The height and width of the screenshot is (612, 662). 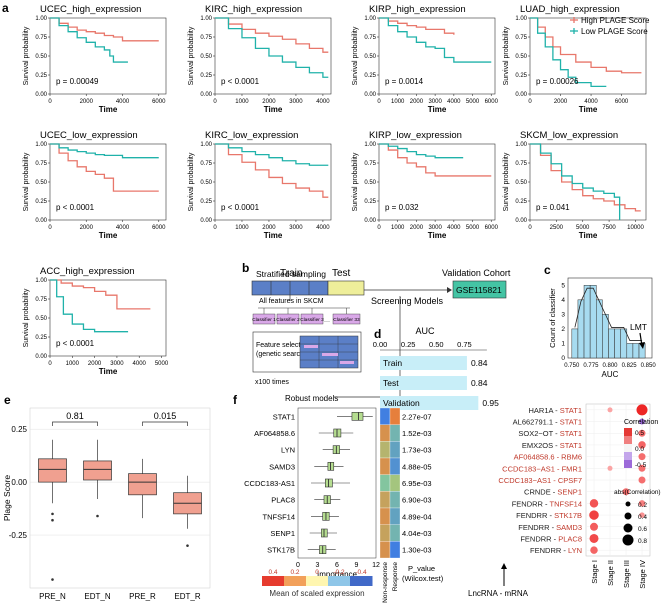 I want to click on hist-arrowhead, so click(x=642, y=345).